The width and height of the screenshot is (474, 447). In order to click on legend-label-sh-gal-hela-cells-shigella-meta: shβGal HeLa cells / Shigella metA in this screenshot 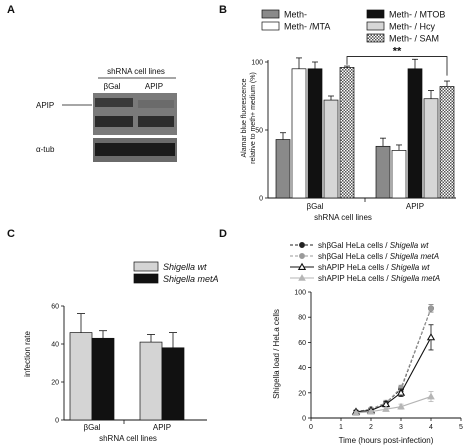, I will do `click(378, 256)`.